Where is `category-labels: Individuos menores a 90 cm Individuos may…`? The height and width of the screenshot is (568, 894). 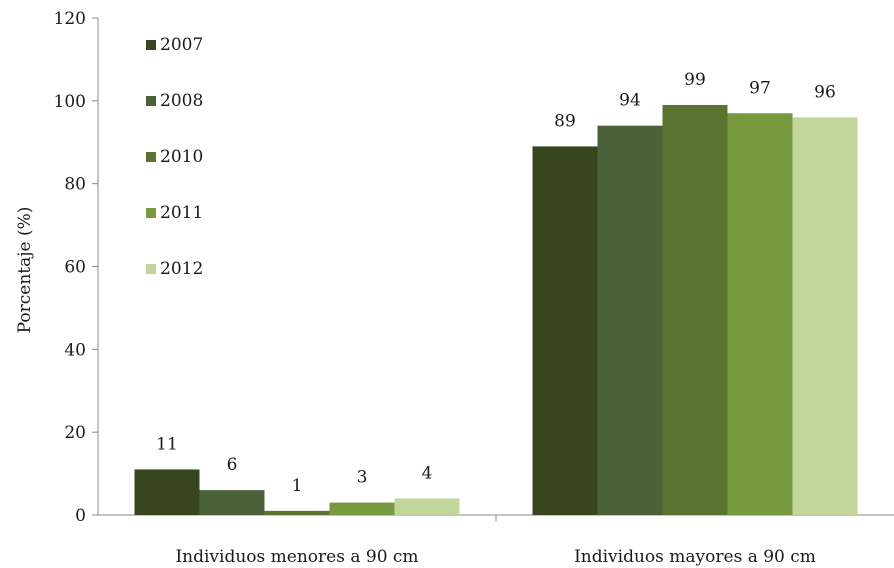 category-labels: Individuos menores a 90 cm Individuos may… is located at coordinates (495, 557).